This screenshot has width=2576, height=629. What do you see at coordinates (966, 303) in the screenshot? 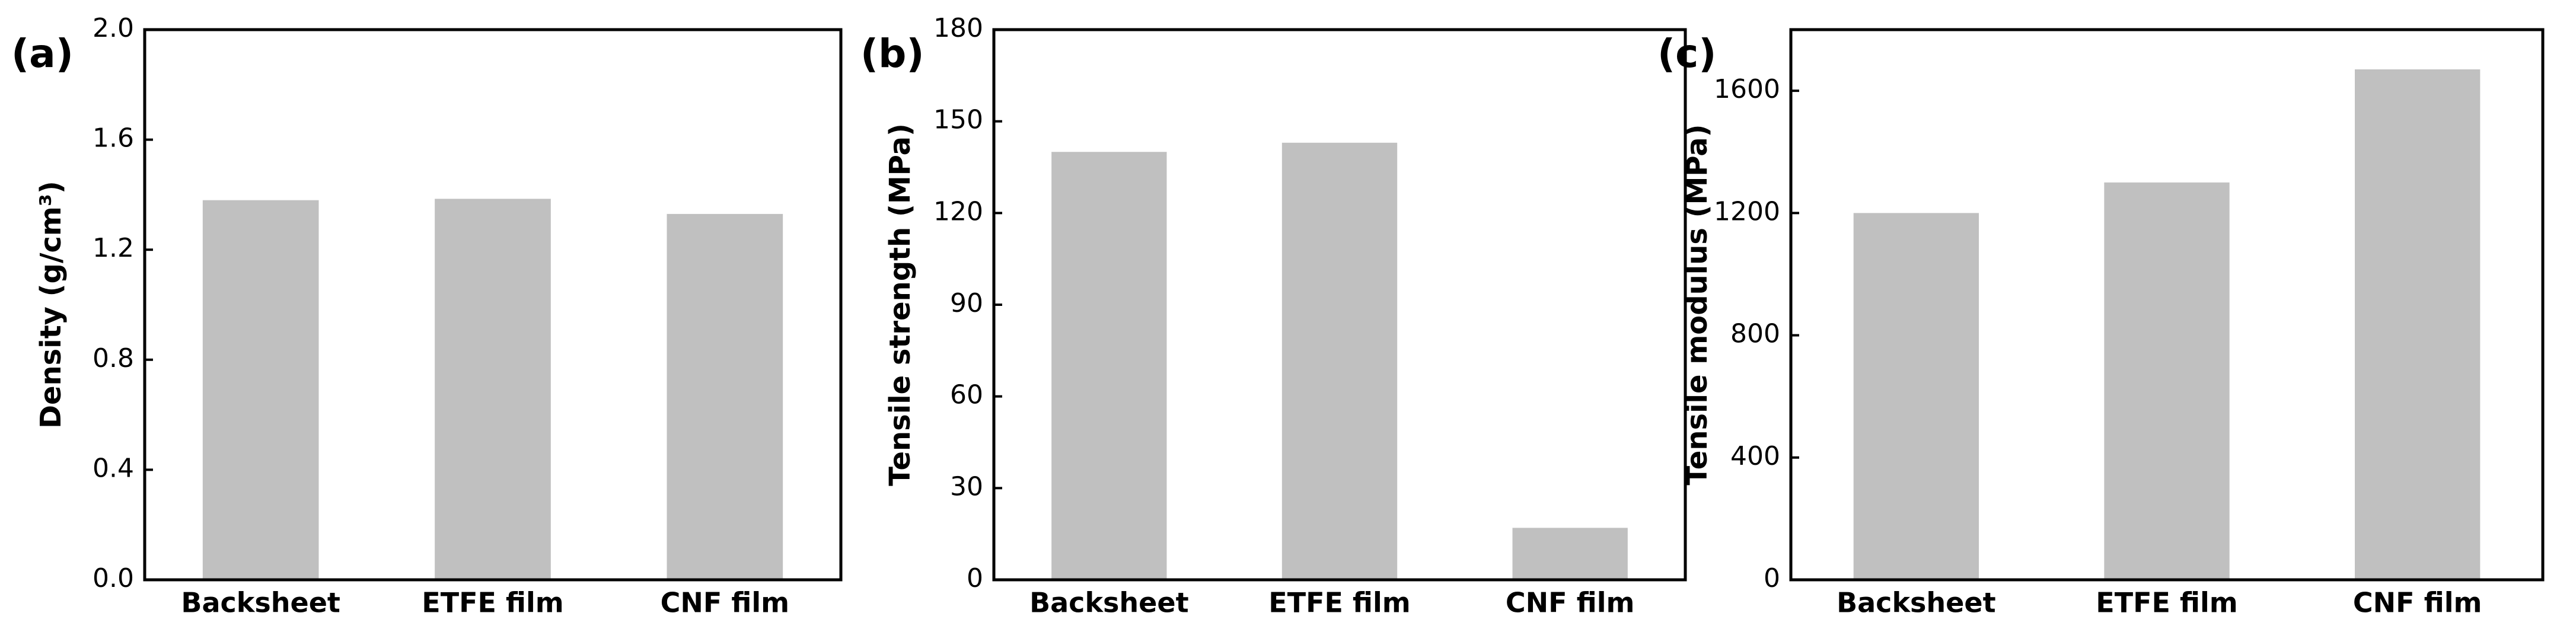
I see `y-tick-label: 90` at bounding box center [966, 303].